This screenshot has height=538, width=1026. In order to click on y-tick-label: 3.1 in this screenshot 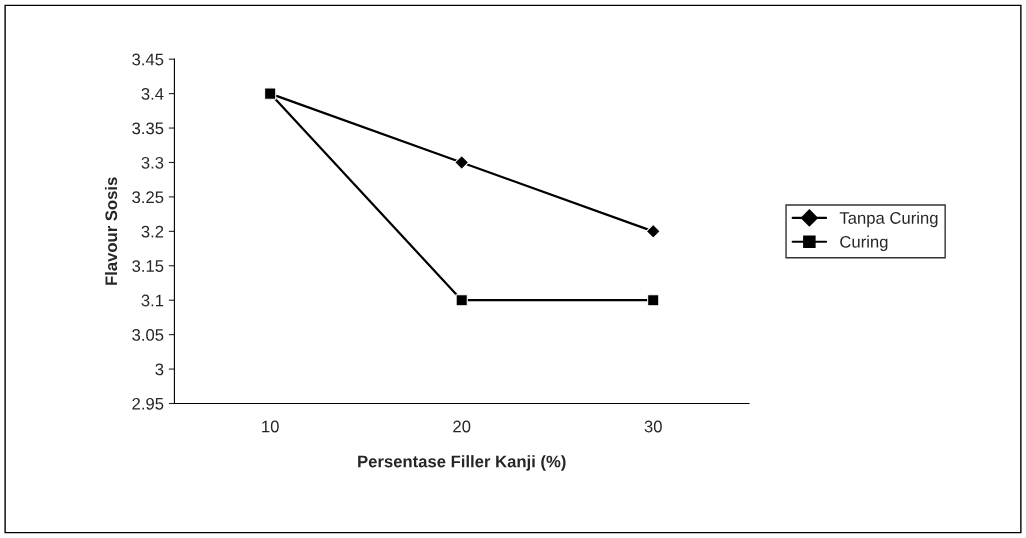, I will do `click(152, 300)`.